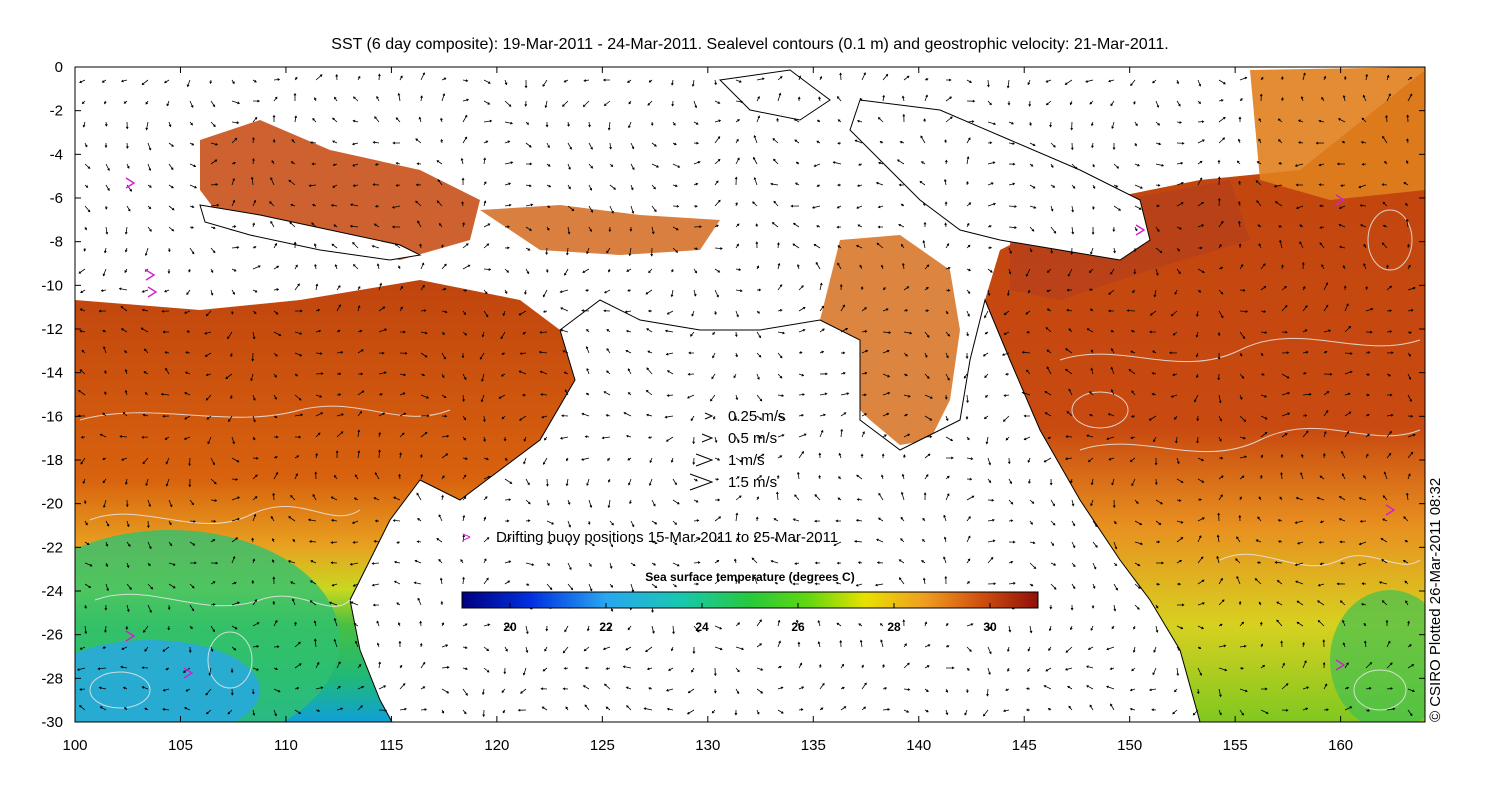  I want to click on x-tick-label: 115, so click(391, 745).